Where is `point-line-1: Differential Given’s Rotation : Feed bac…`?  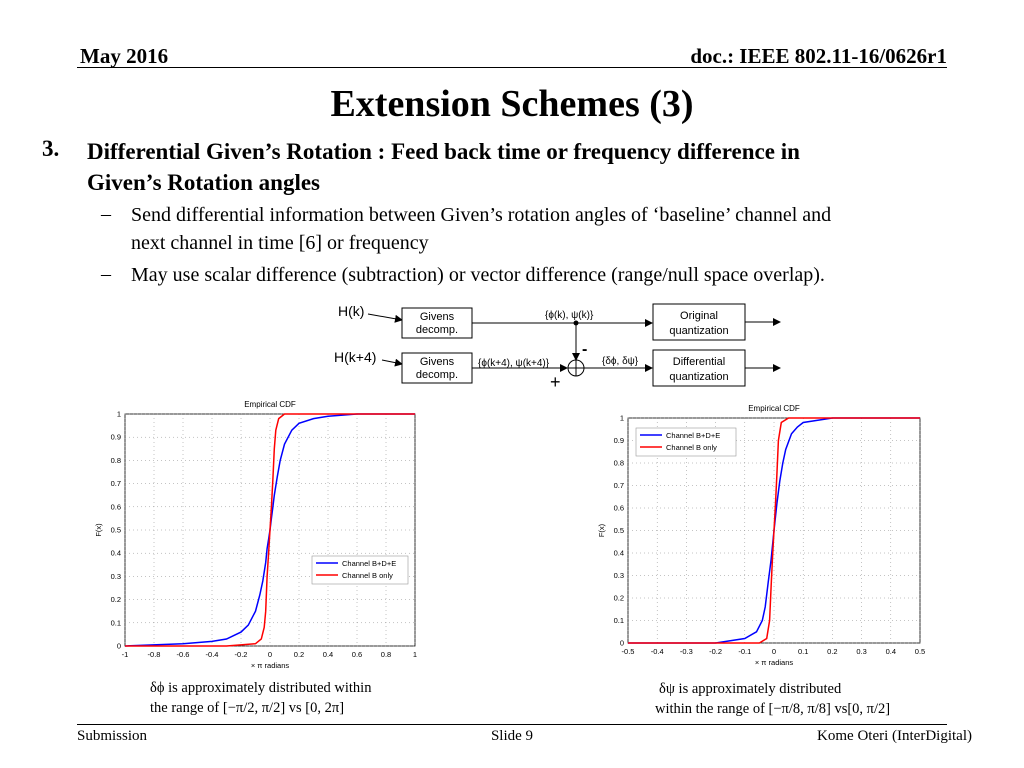
point-line-1: Differential Given’s Rotation : Feed bac… is located at coordinates (443, 151).